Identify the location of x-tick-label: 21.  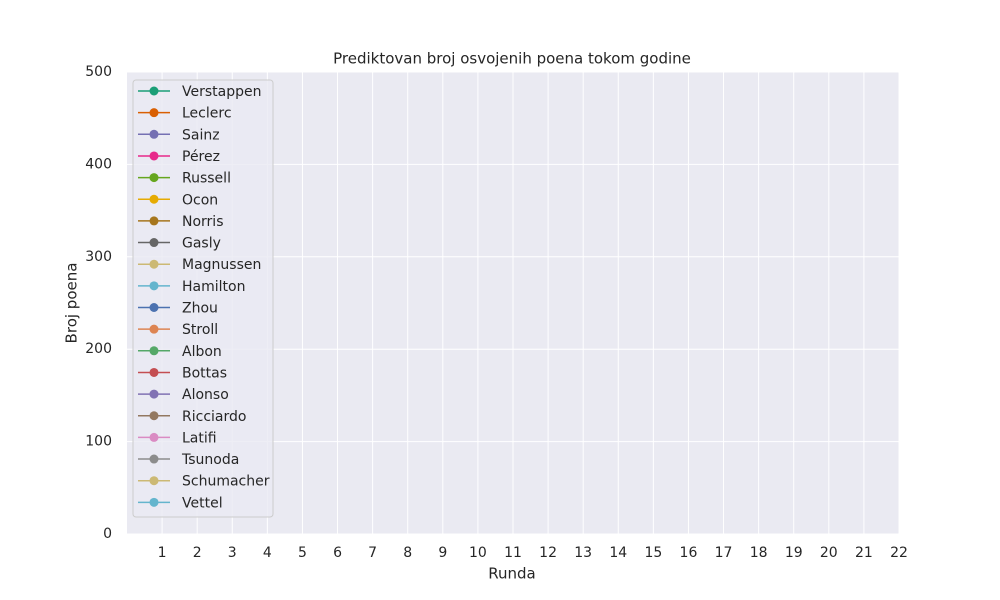
(864, 553).